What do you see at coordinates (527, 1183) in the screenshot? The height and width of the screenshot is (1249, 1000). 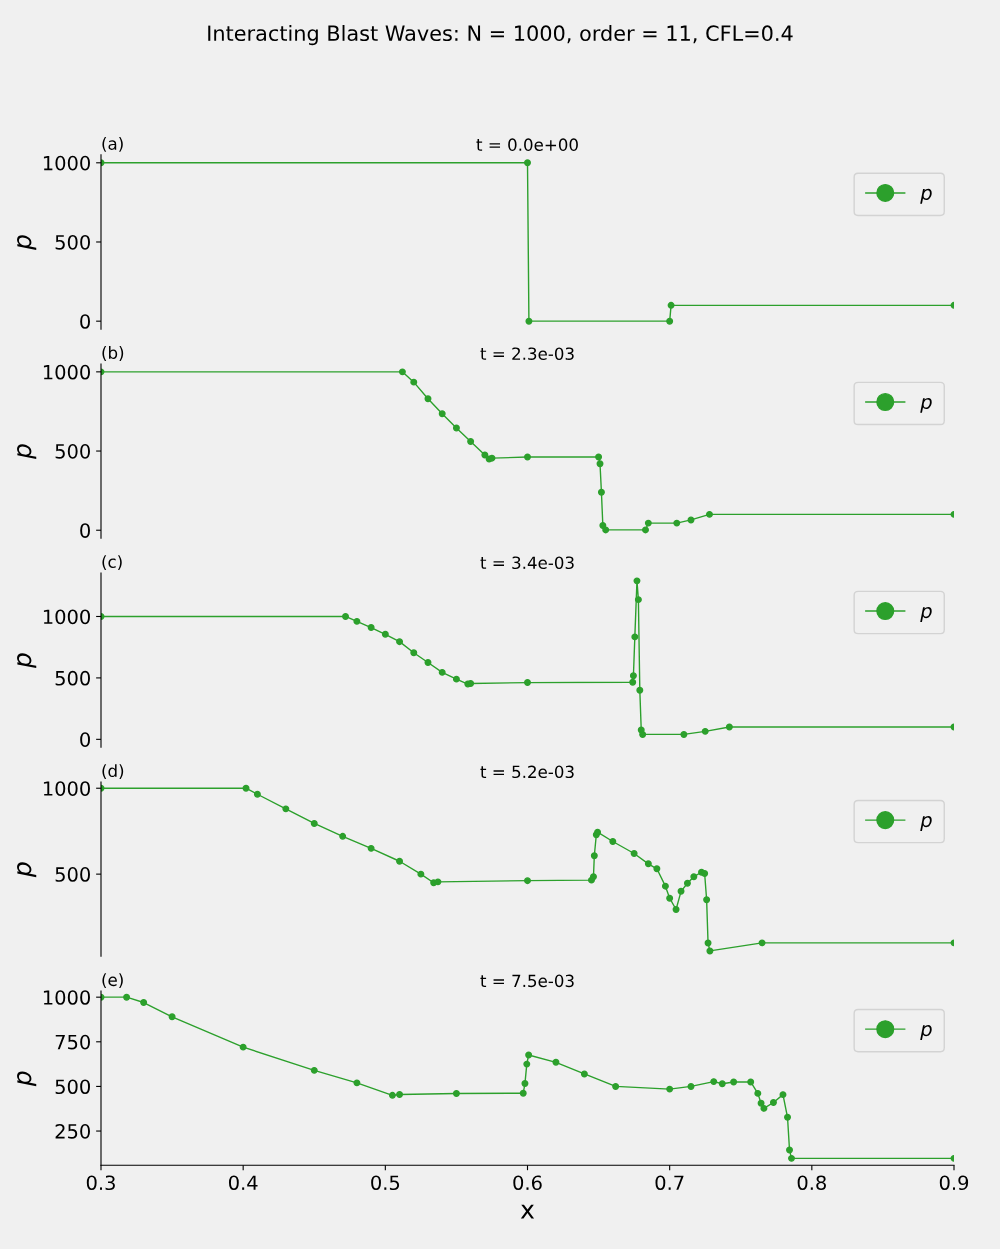 I see `x-tick-label: 0.6` at bounding box center [527, 1183].